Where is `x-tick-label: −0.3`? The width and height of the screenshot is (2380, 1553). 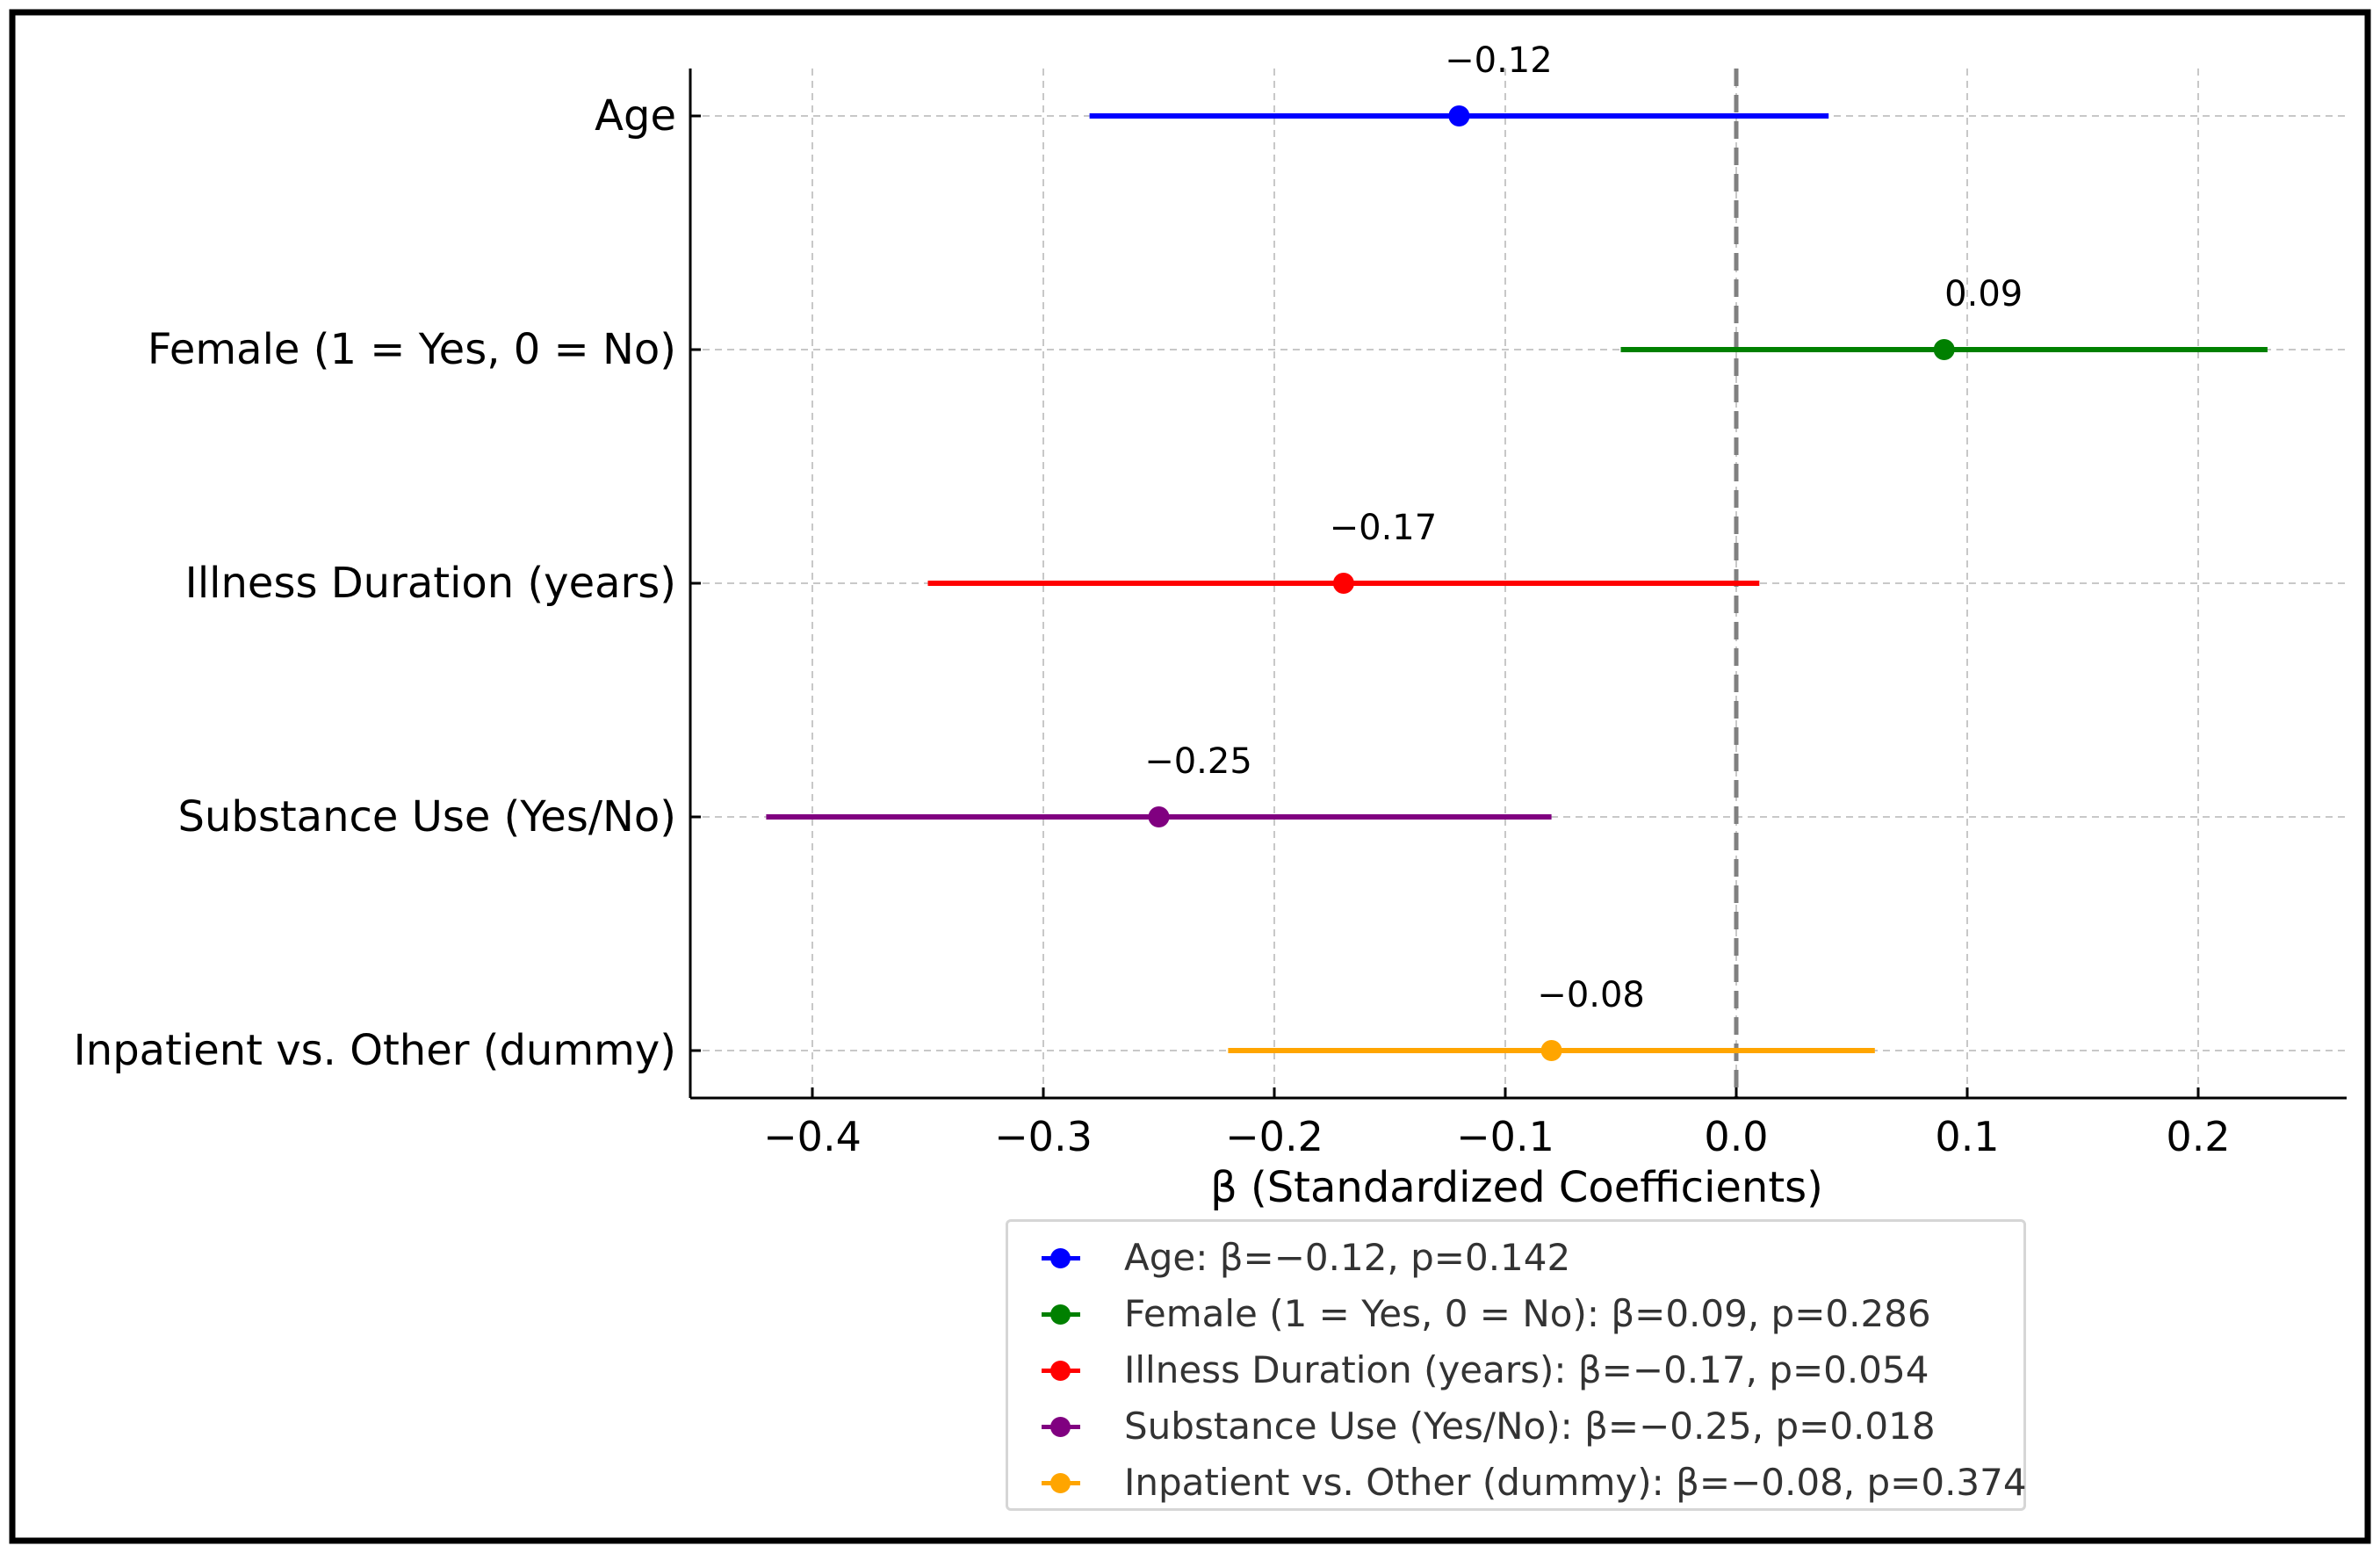 x-tick-label: −0.3 is located at coordinates (1043, 1136).